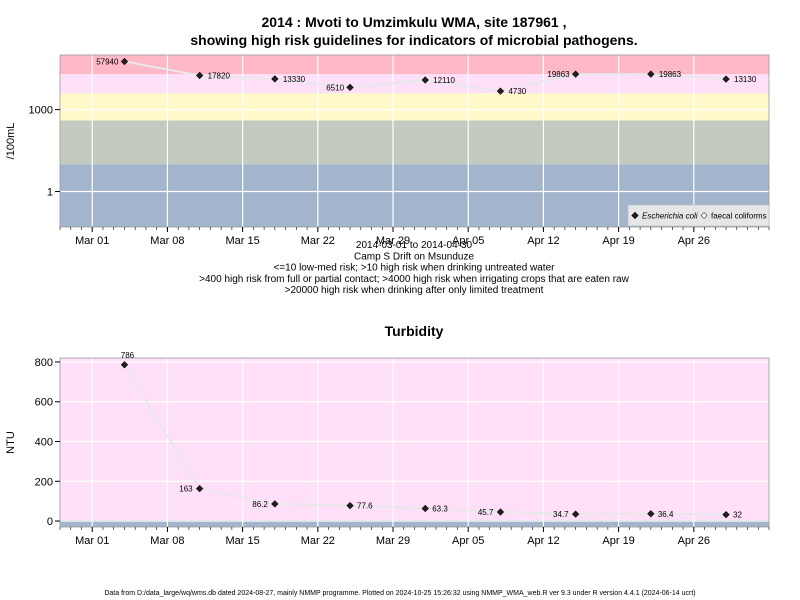 The width and height of the screenshot is (800, 600). What do you see at coordinates (44, 403) in the screenshot?
I see `y-tick-label: 600` at bounding box center [44, 403].